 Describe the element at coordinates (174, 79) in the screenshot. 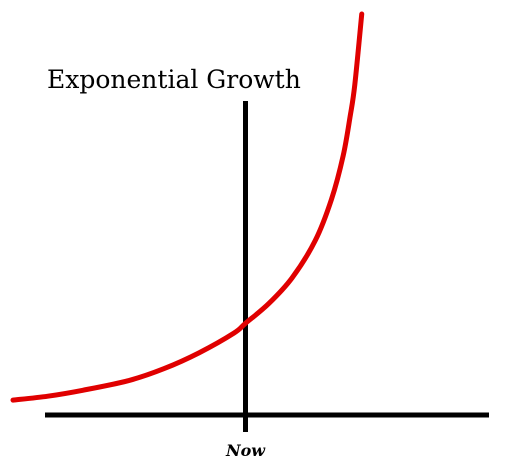

I see `chart-title: Exponential Growth` at that location.